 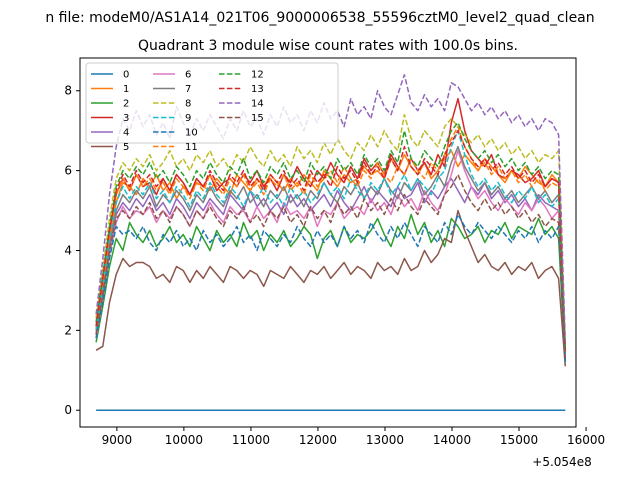 What do you see at coordinates (126, 147) in the screenshot?
I see `legend-label-5: 5` at bounding box center [126, 147].